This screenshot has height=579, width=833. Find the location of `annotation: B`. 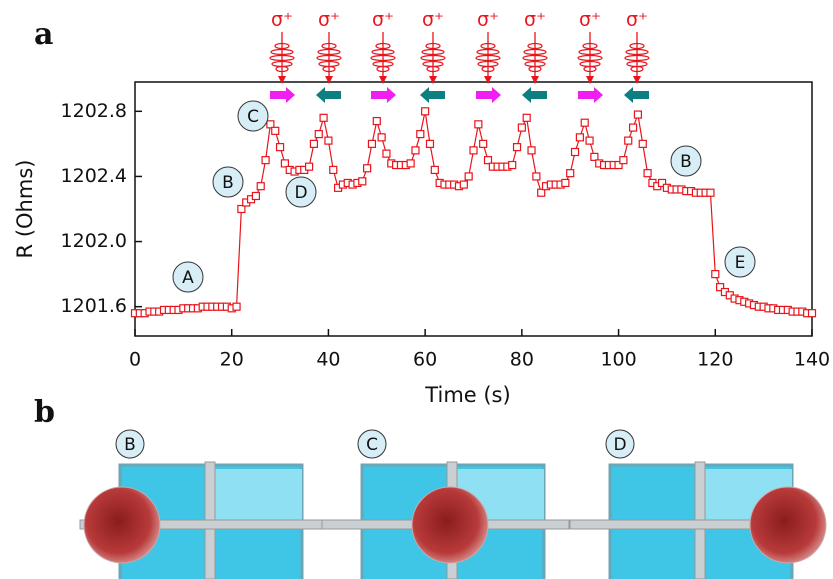

annotation: B is located at coordinates (228, 183).